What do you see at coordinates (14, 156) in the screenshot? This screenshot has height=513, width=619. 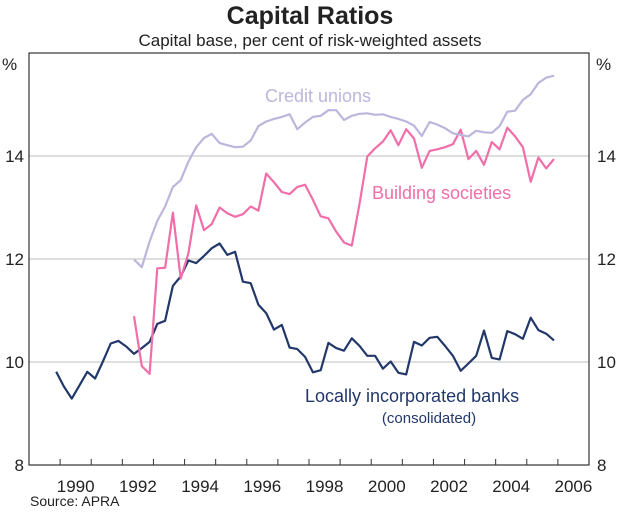 I see `y-tick-label-left: 14` at bounding box center [14, 156].